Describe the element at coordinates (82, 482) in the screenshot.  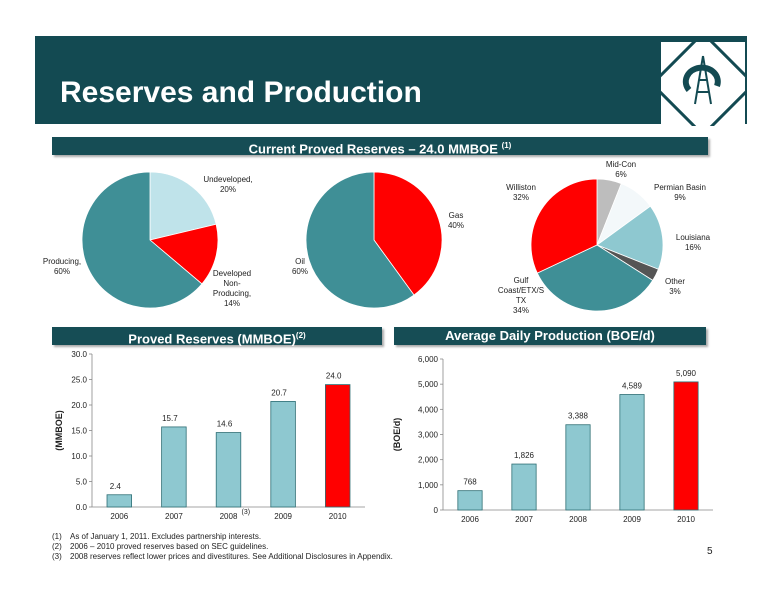
I see `y-tick-label: 5.0` at that location.